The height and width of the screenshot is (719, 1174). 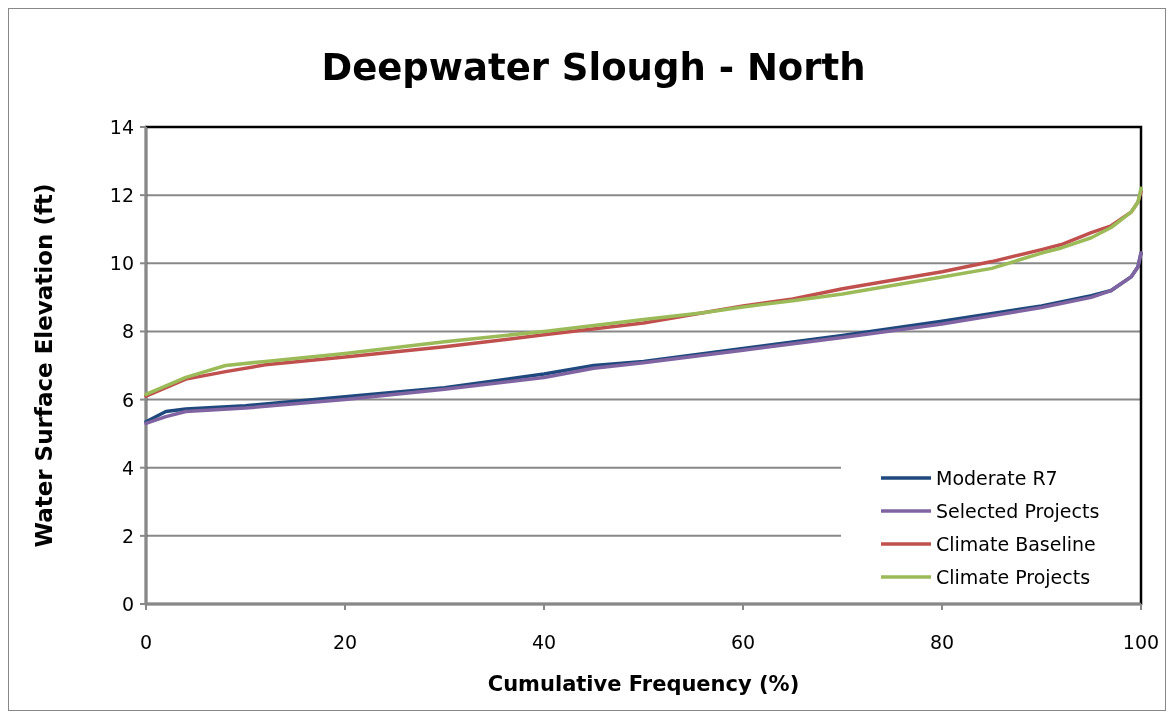 I want to click on y-tick-label: 6, so click(x=127, y=399).